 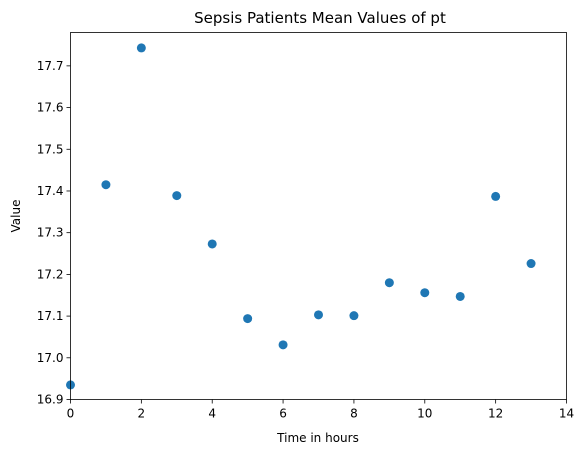 What do you see at coordinates (317, 438) in the screenshot?
I see `x-axis-label: Time in hours` at bounding box center [317, 438].